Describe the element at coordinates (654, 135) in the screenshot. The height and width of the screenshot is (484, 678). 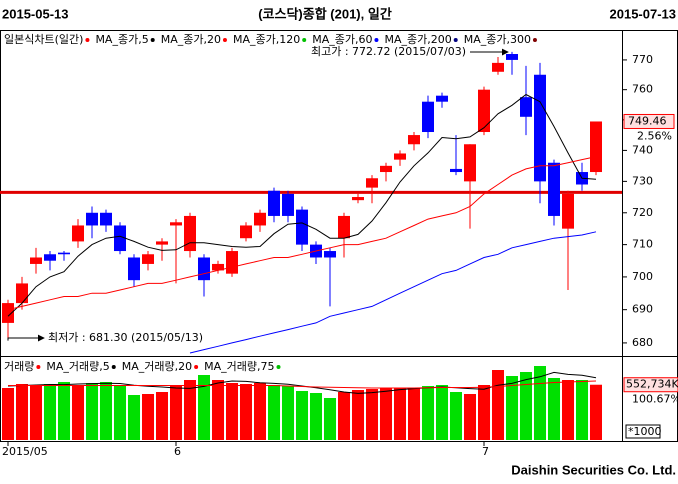
I see `last-change: 2.56%` at that location.